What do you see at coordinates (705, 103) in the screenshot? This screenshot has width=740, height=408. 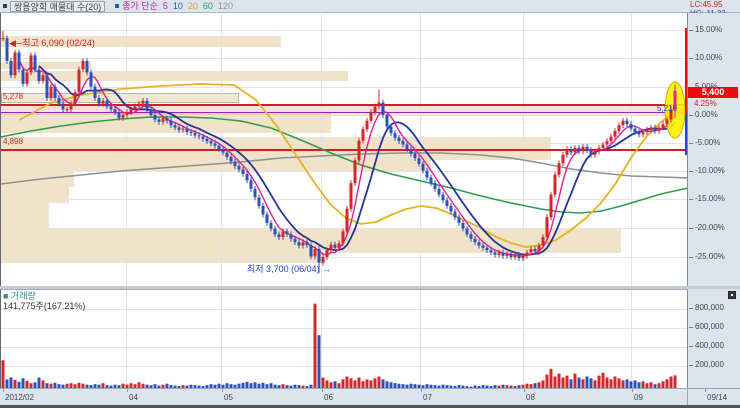 I see `current-change-label: 4.25%` at bounding box center [705, 103].